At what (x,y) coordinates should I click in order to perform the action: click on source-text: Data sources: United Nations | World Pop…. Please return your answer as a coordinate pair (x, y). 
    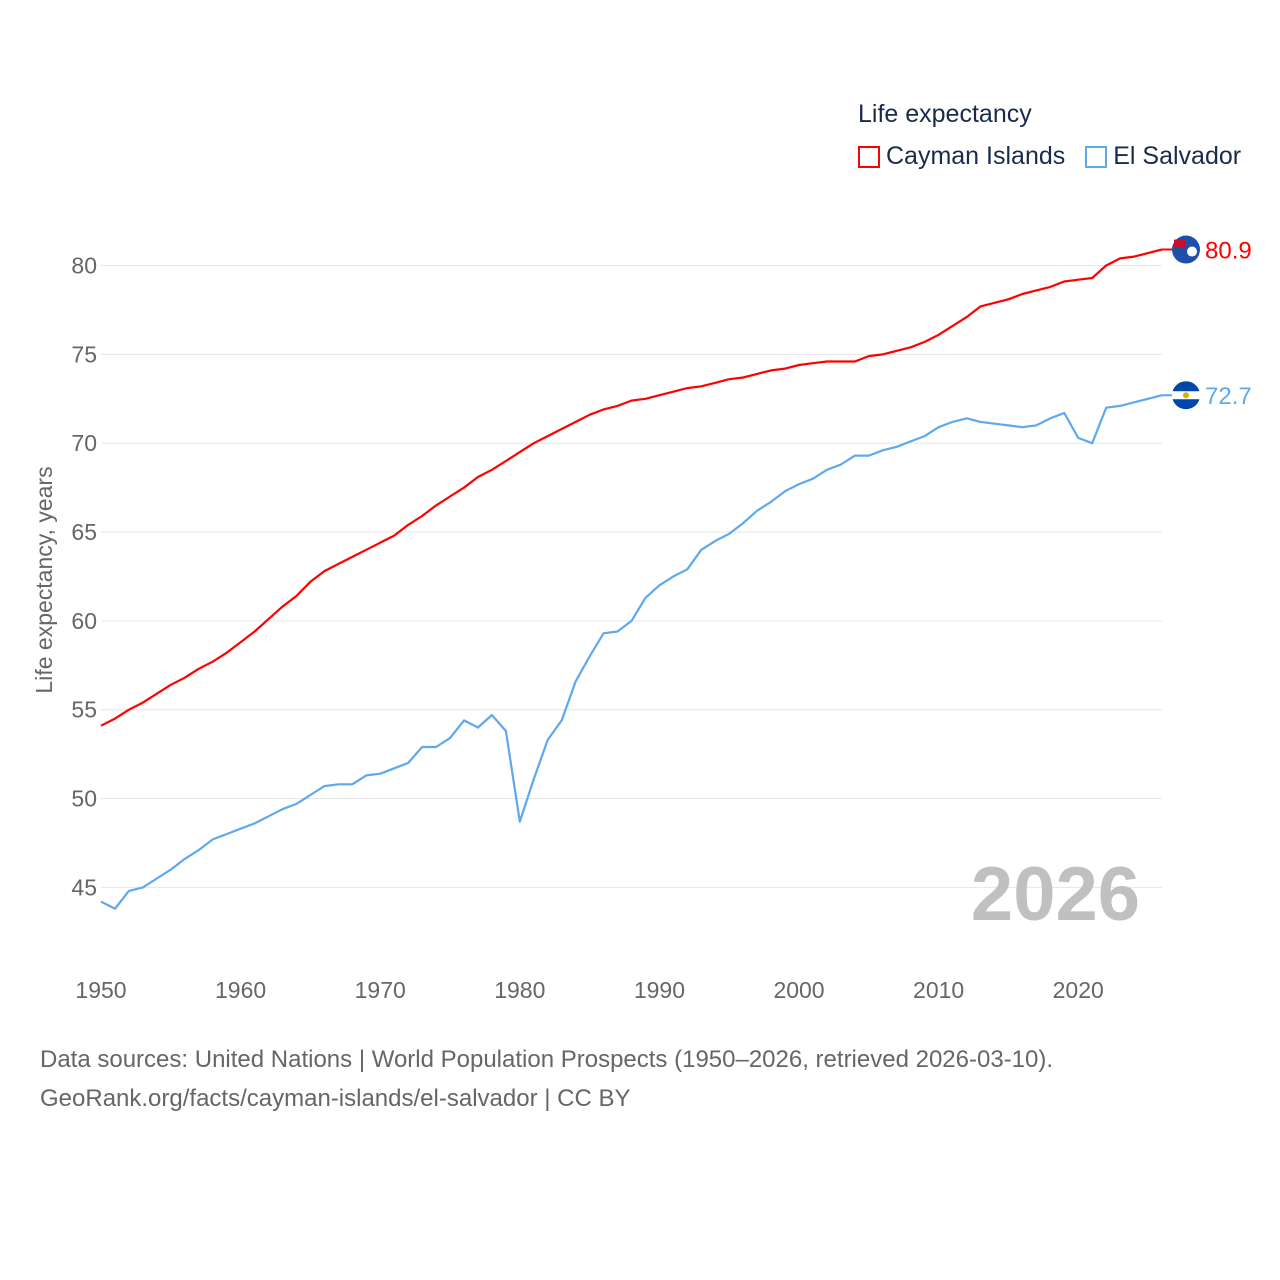
    Looking at the image, I should click on (547, 1059).